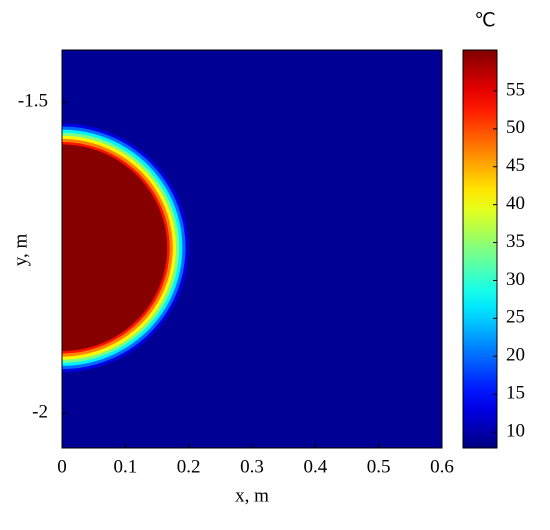 The image size is (550, 530). I want to click on colorbar-tick-label: 45, so click(515, 165).